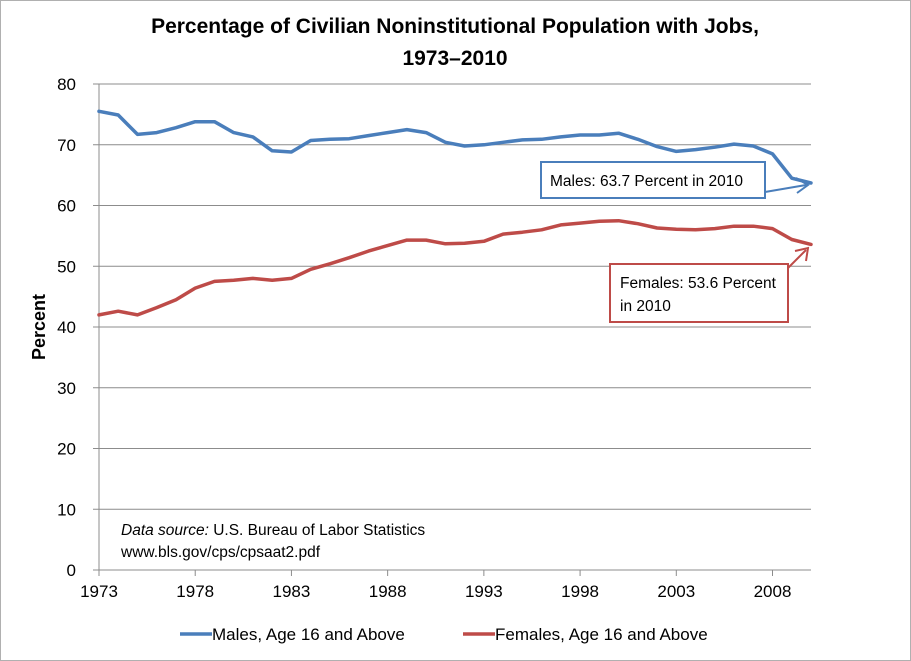 This screenshot has width=911, height=661. I want to click on y-tick-label-60: 60, so click(66, 206).